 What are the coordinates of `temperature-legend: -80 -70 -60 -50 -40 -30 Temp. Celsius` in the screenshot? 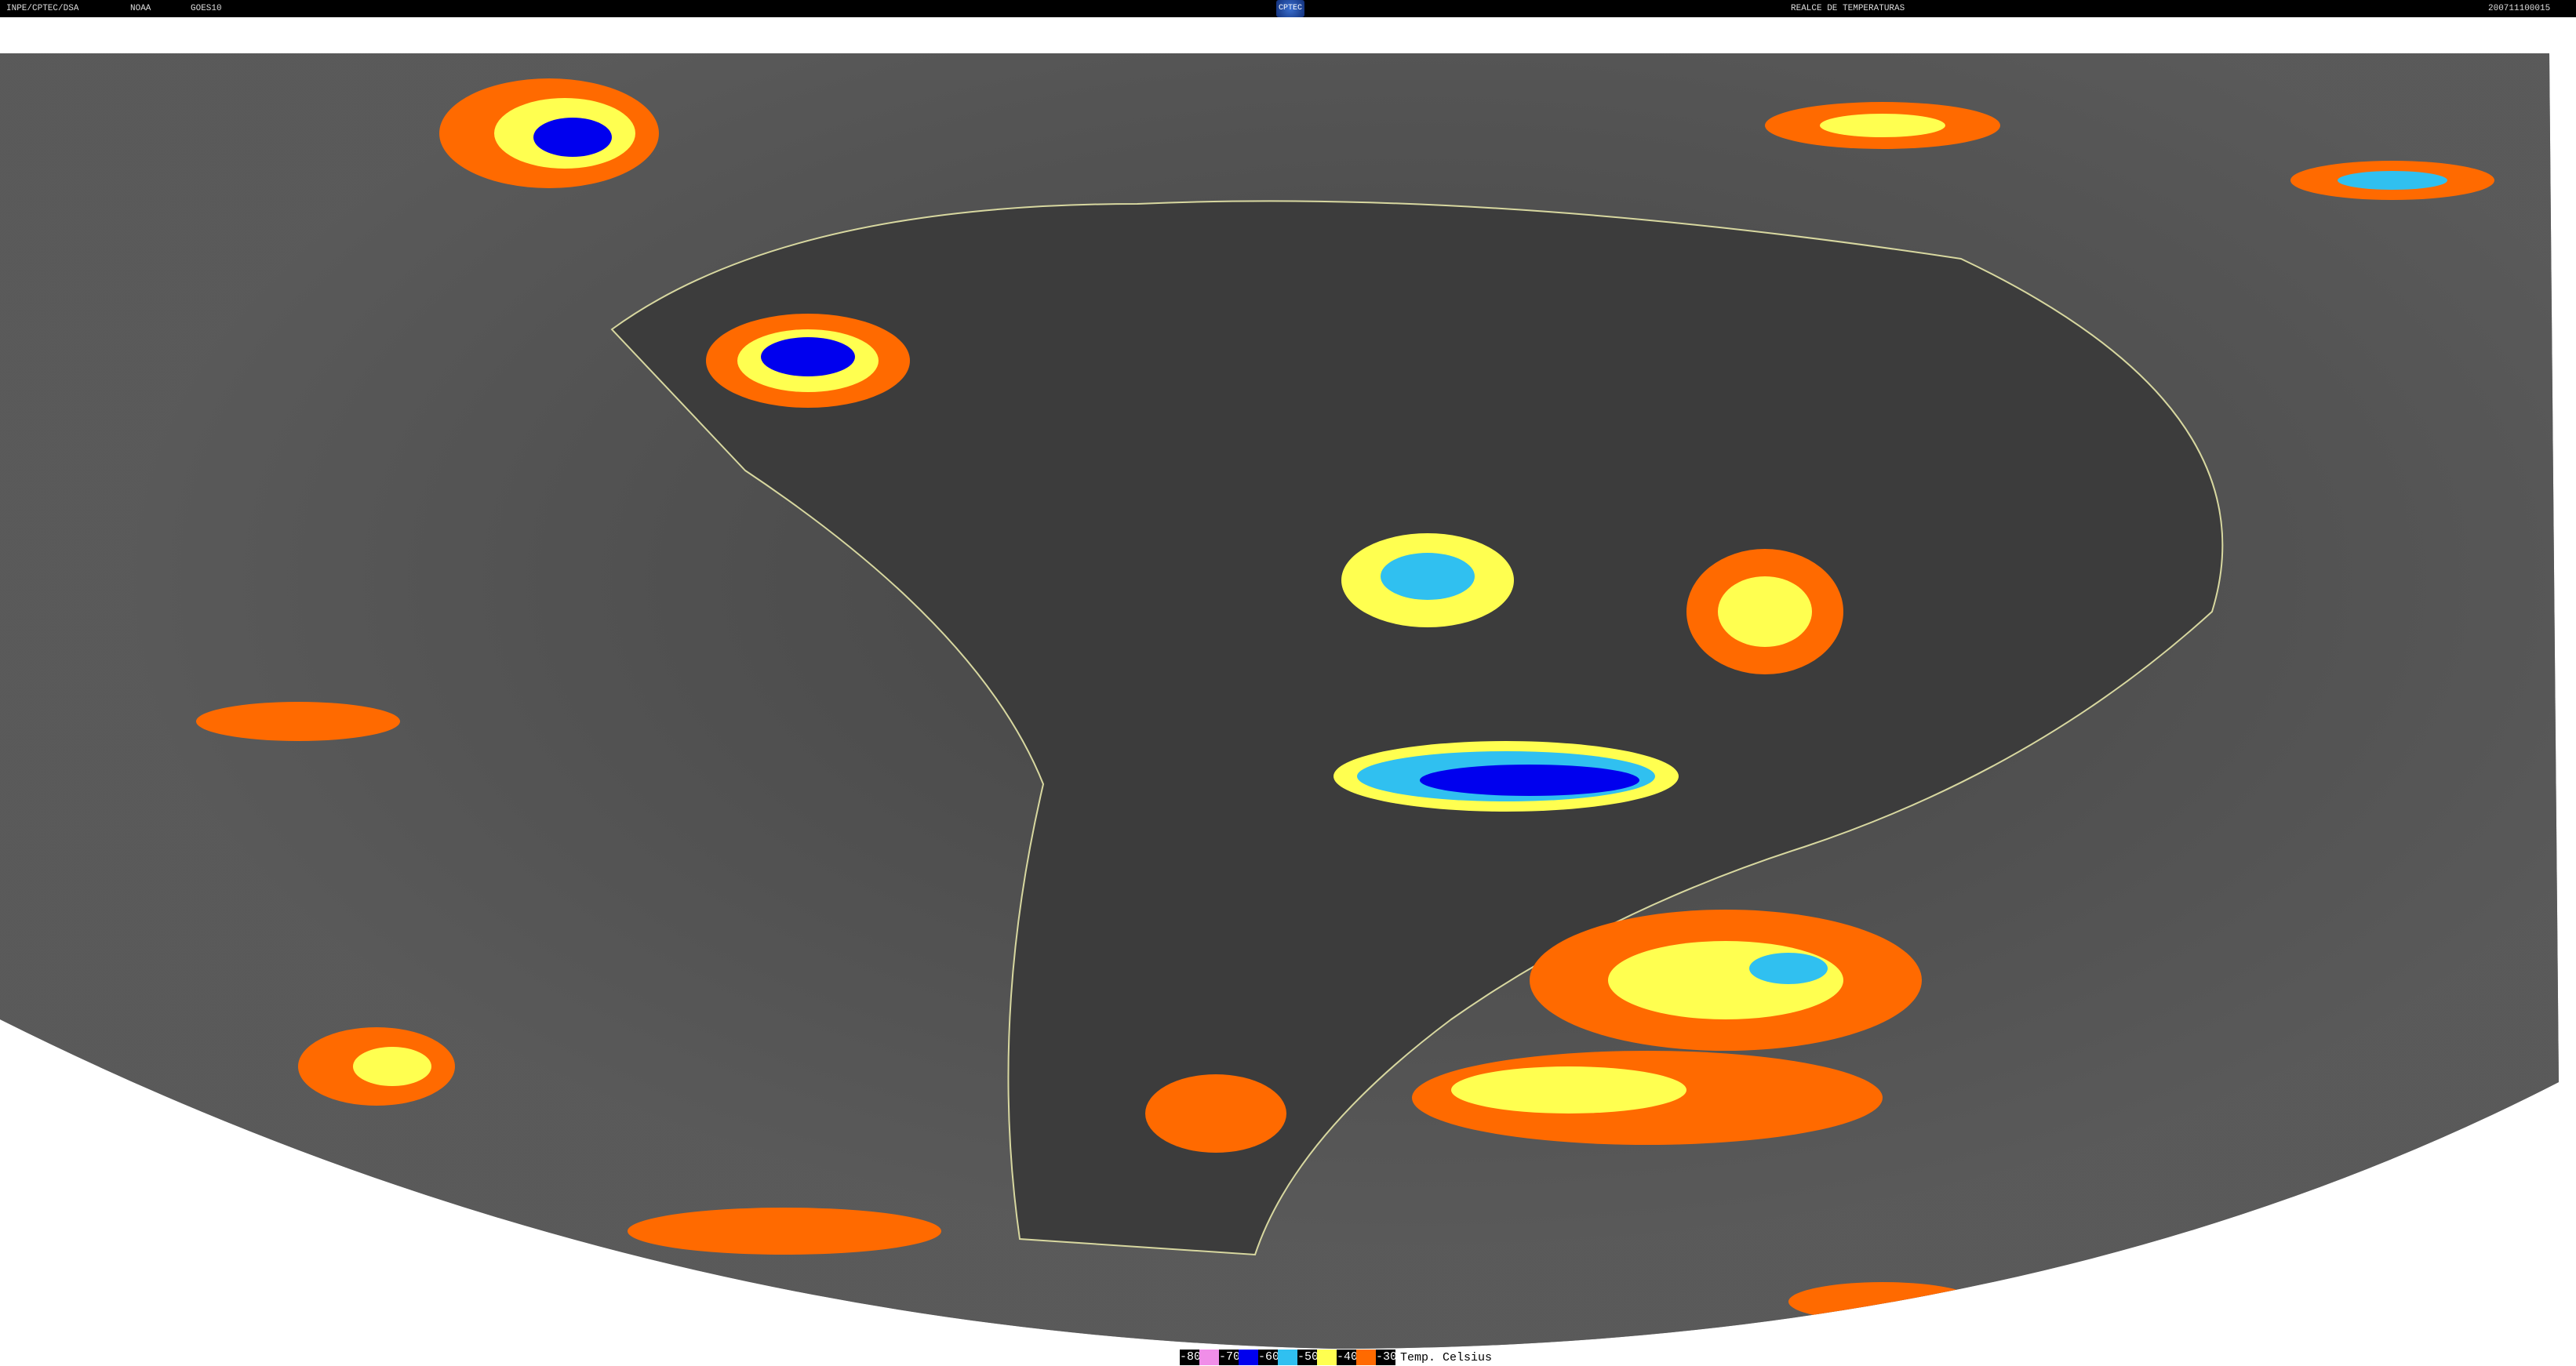 It's located at (1336, 1357).